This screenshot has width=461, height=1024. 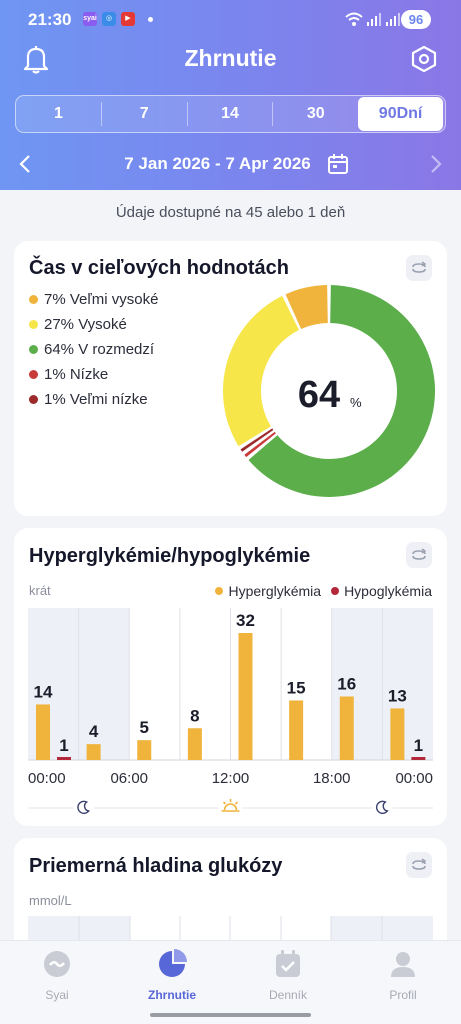 I want to click on date-range-row: 7 Jan 2026 - 7 Apr 2026, so click(x=230, y=164).